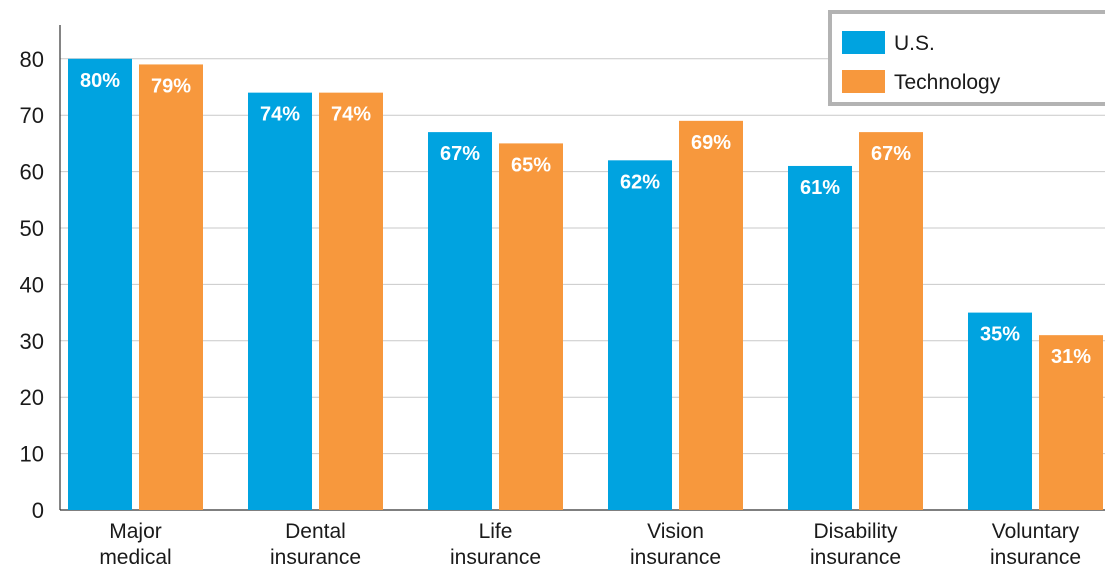 This screenshot has height=571, width=1105. Describe the element at coordinates (855, 531) in the screenshot. I see `category-label: Disability` at that location.